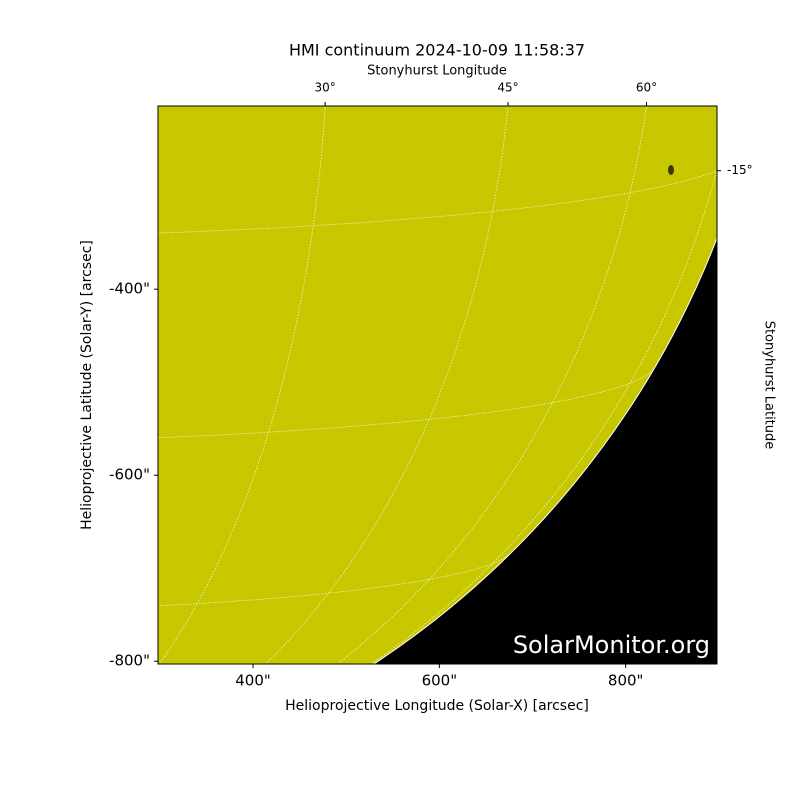 The image size is (800, 800). What do you see at coordinates (129, 661) in the screenshot?
I see `y-tick-label: -800"` at bounding box center [129, 661].